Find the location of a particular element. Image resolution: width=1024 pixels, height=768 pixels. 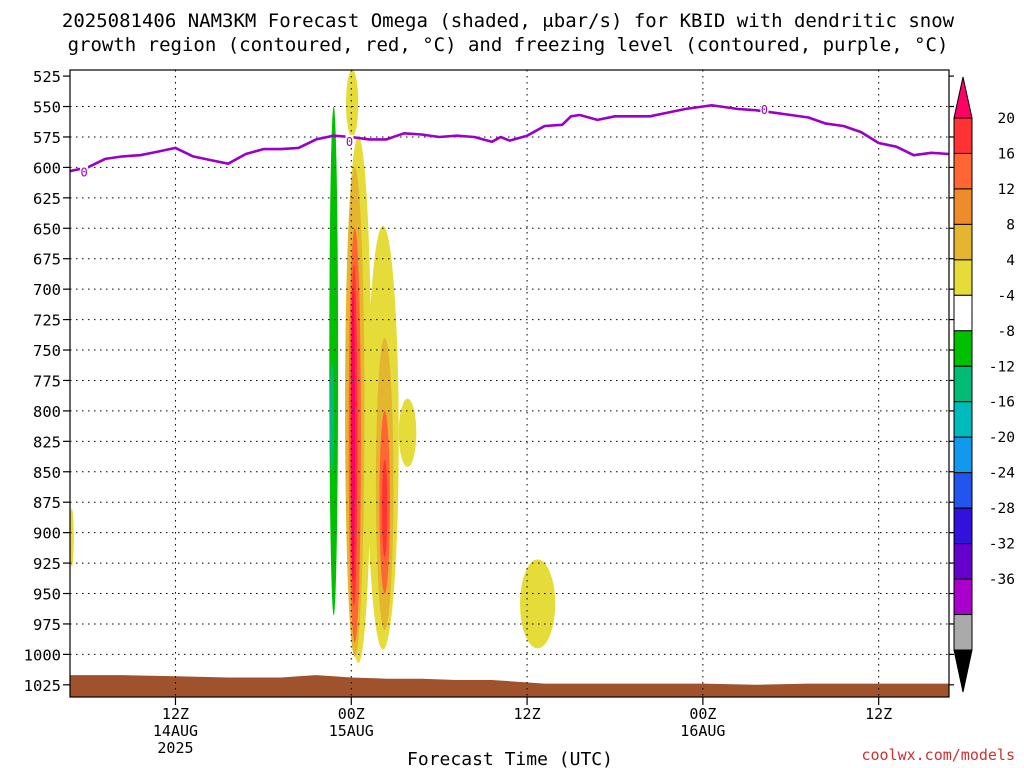

freezing-level-line is located at coordinates (509, 138).